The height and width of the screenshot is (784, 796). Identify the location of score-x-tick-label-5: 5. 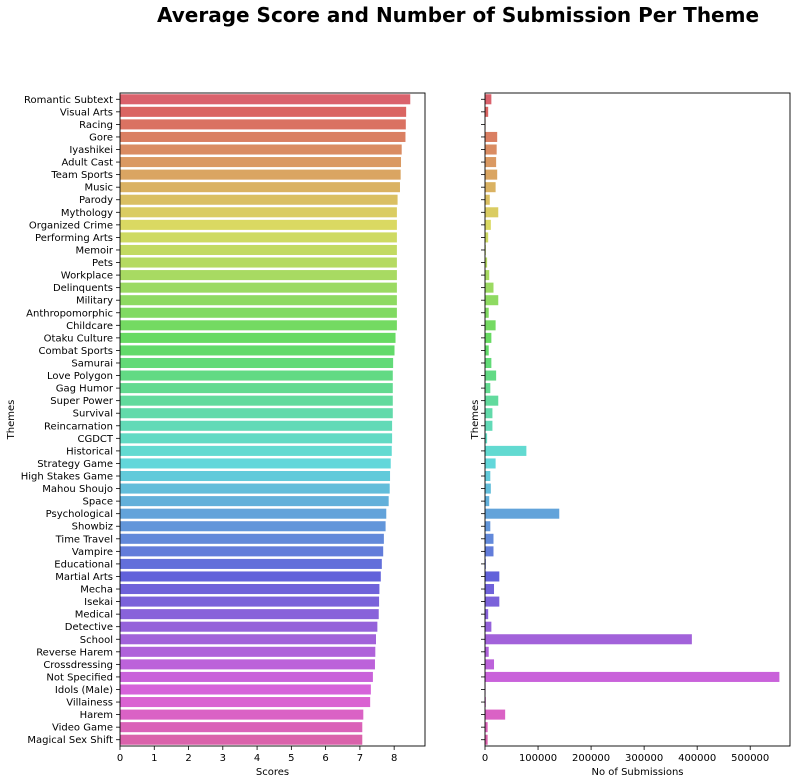
(291, 758).